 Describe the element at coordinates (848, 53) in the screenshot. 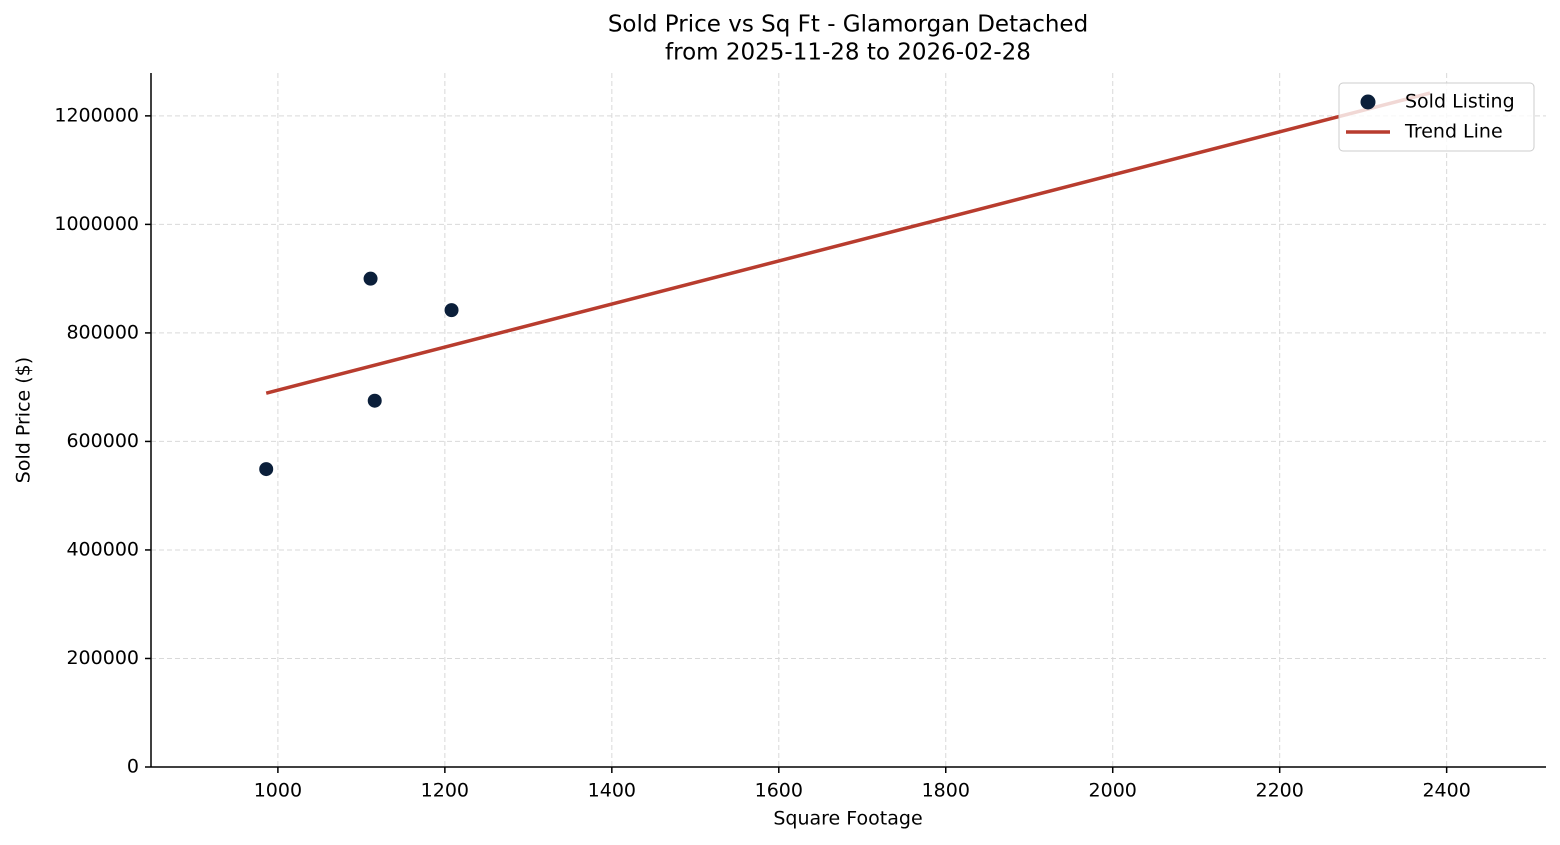

I see `chart-subtitle: from 2025-11-28 to 2026-02-28` at that location.